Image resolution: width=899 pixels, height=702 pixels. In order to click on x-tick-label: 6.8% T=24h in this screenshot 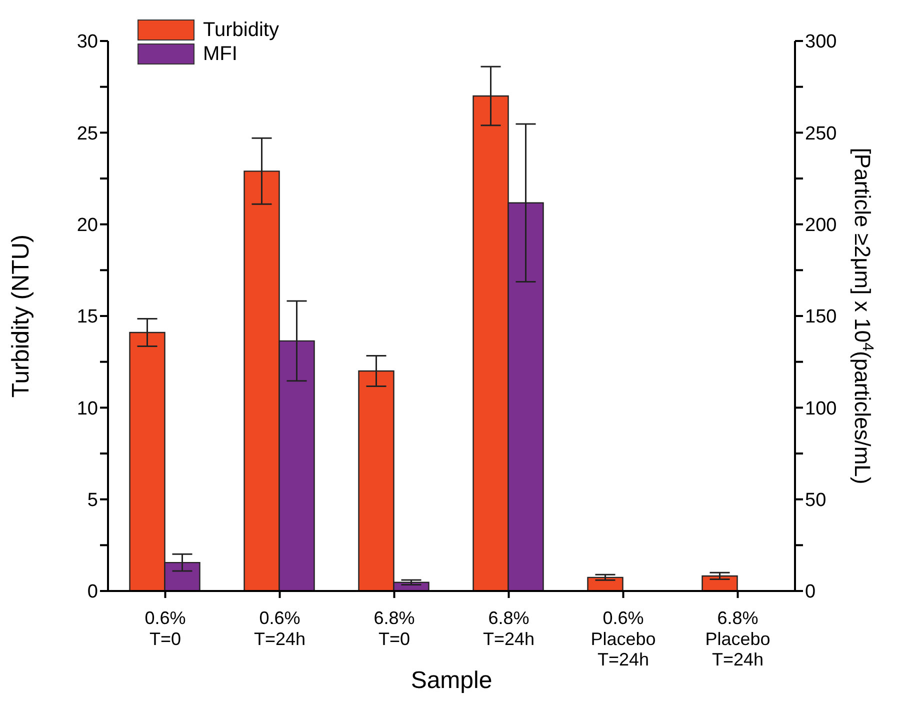, I will do `click(508, 628)`.